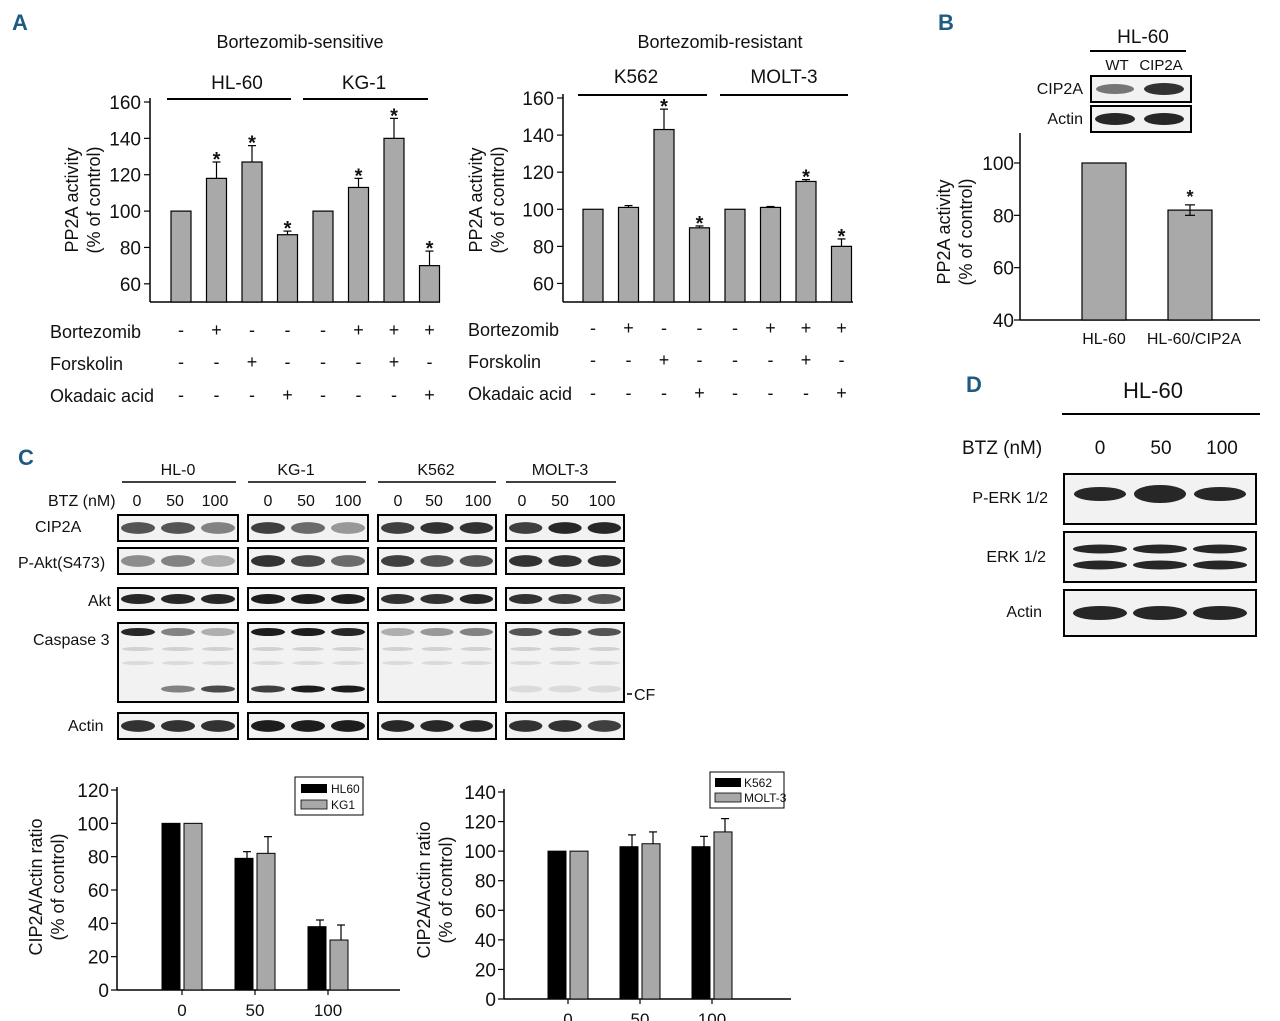 The width and height of the screenshot is (1280, 1021). Describe the element at coordinates (82, 501) in the screenshot. I see `panel-c-btz-label: BTZ (nM)` at that location.